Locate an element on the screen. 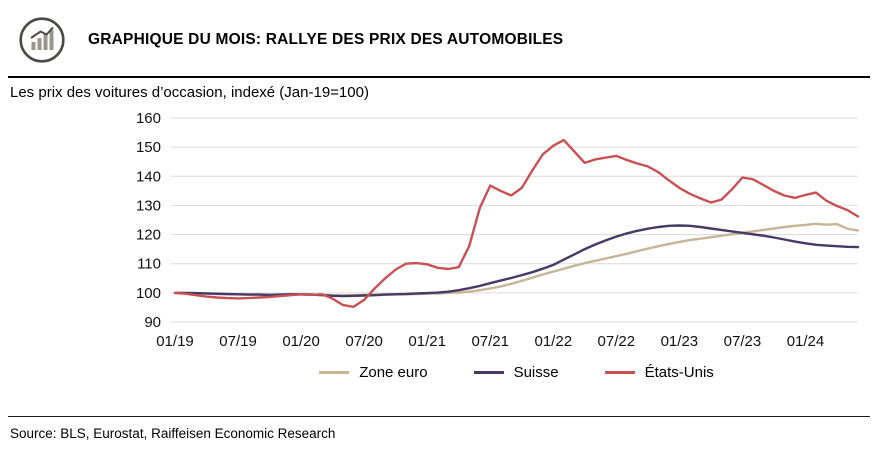  x-tick-label: 01/22 is located at coordinates (554, 341).